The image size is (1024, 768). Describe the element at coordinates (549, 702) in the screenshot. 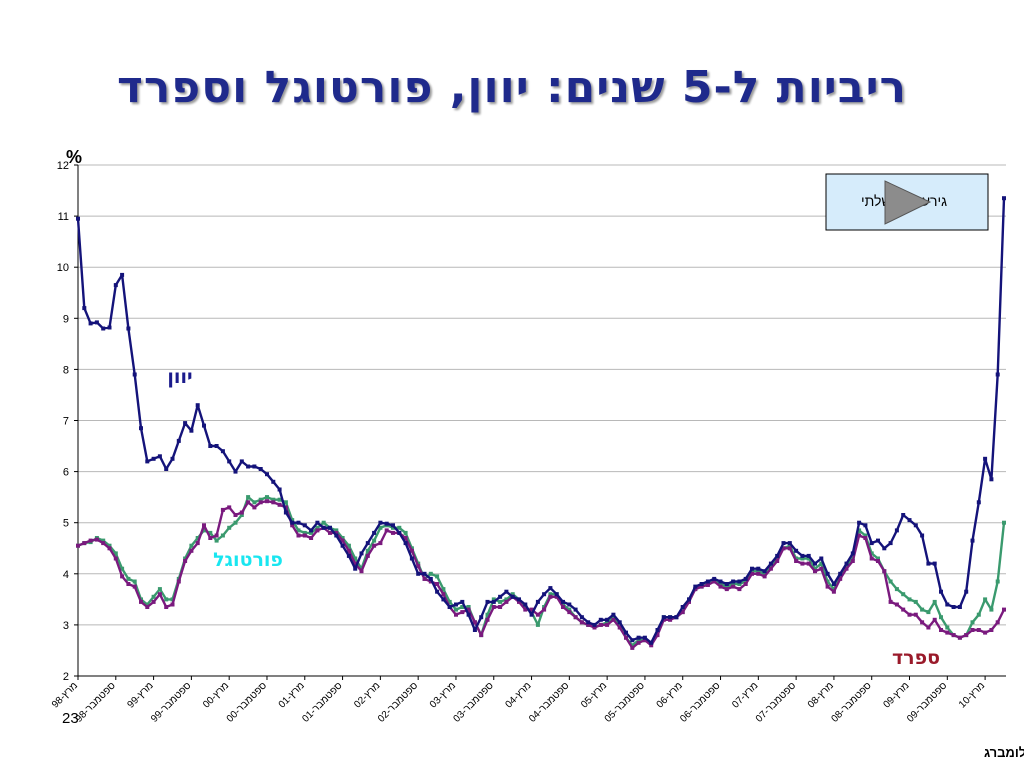

I see `x-tick-label: ספטמבר-04` at that location.